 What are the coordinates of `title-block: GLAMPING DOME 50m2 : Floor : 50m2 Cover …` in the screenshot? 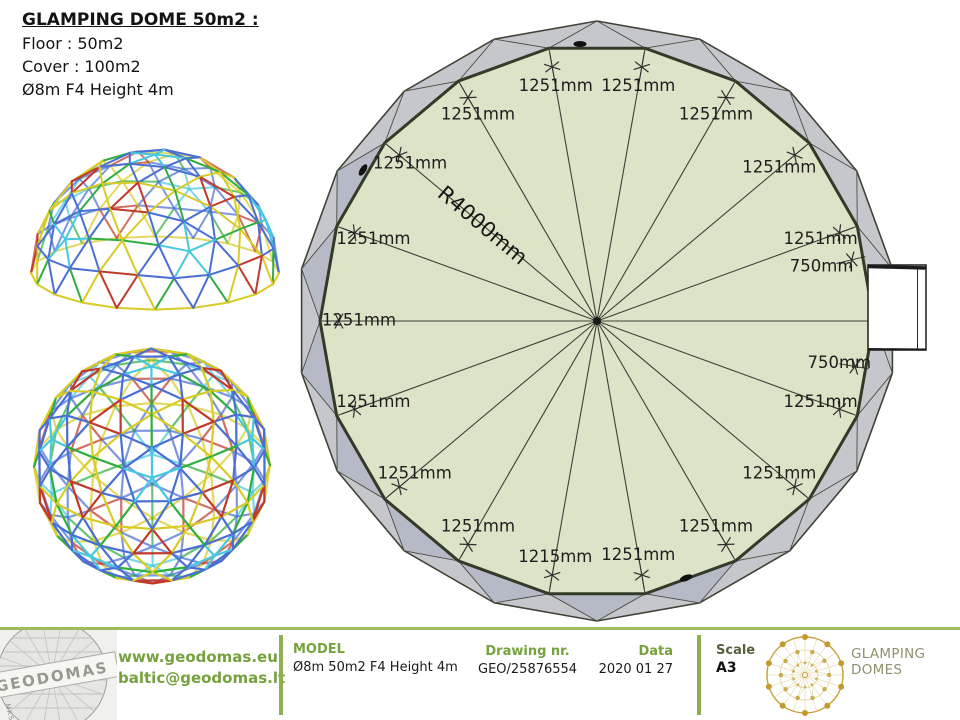 It's located at (140, 54).